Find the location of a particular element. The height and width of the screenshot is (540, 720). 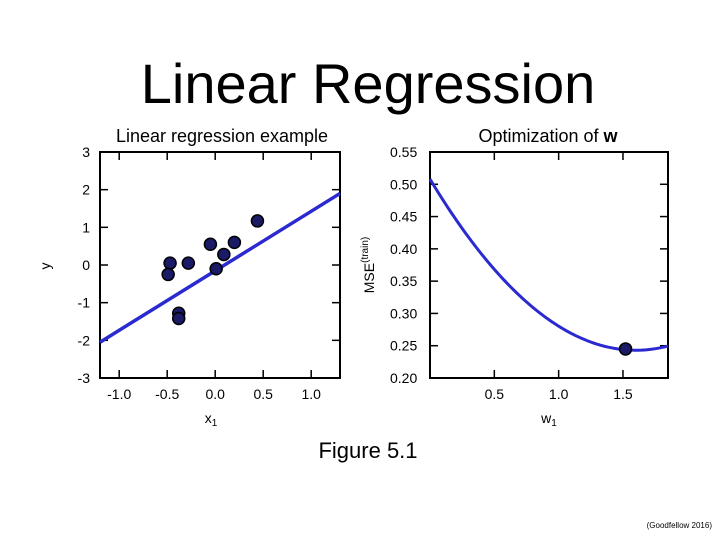

right-ytick-label-7: 0.20 is located at coordinates (403, 378).